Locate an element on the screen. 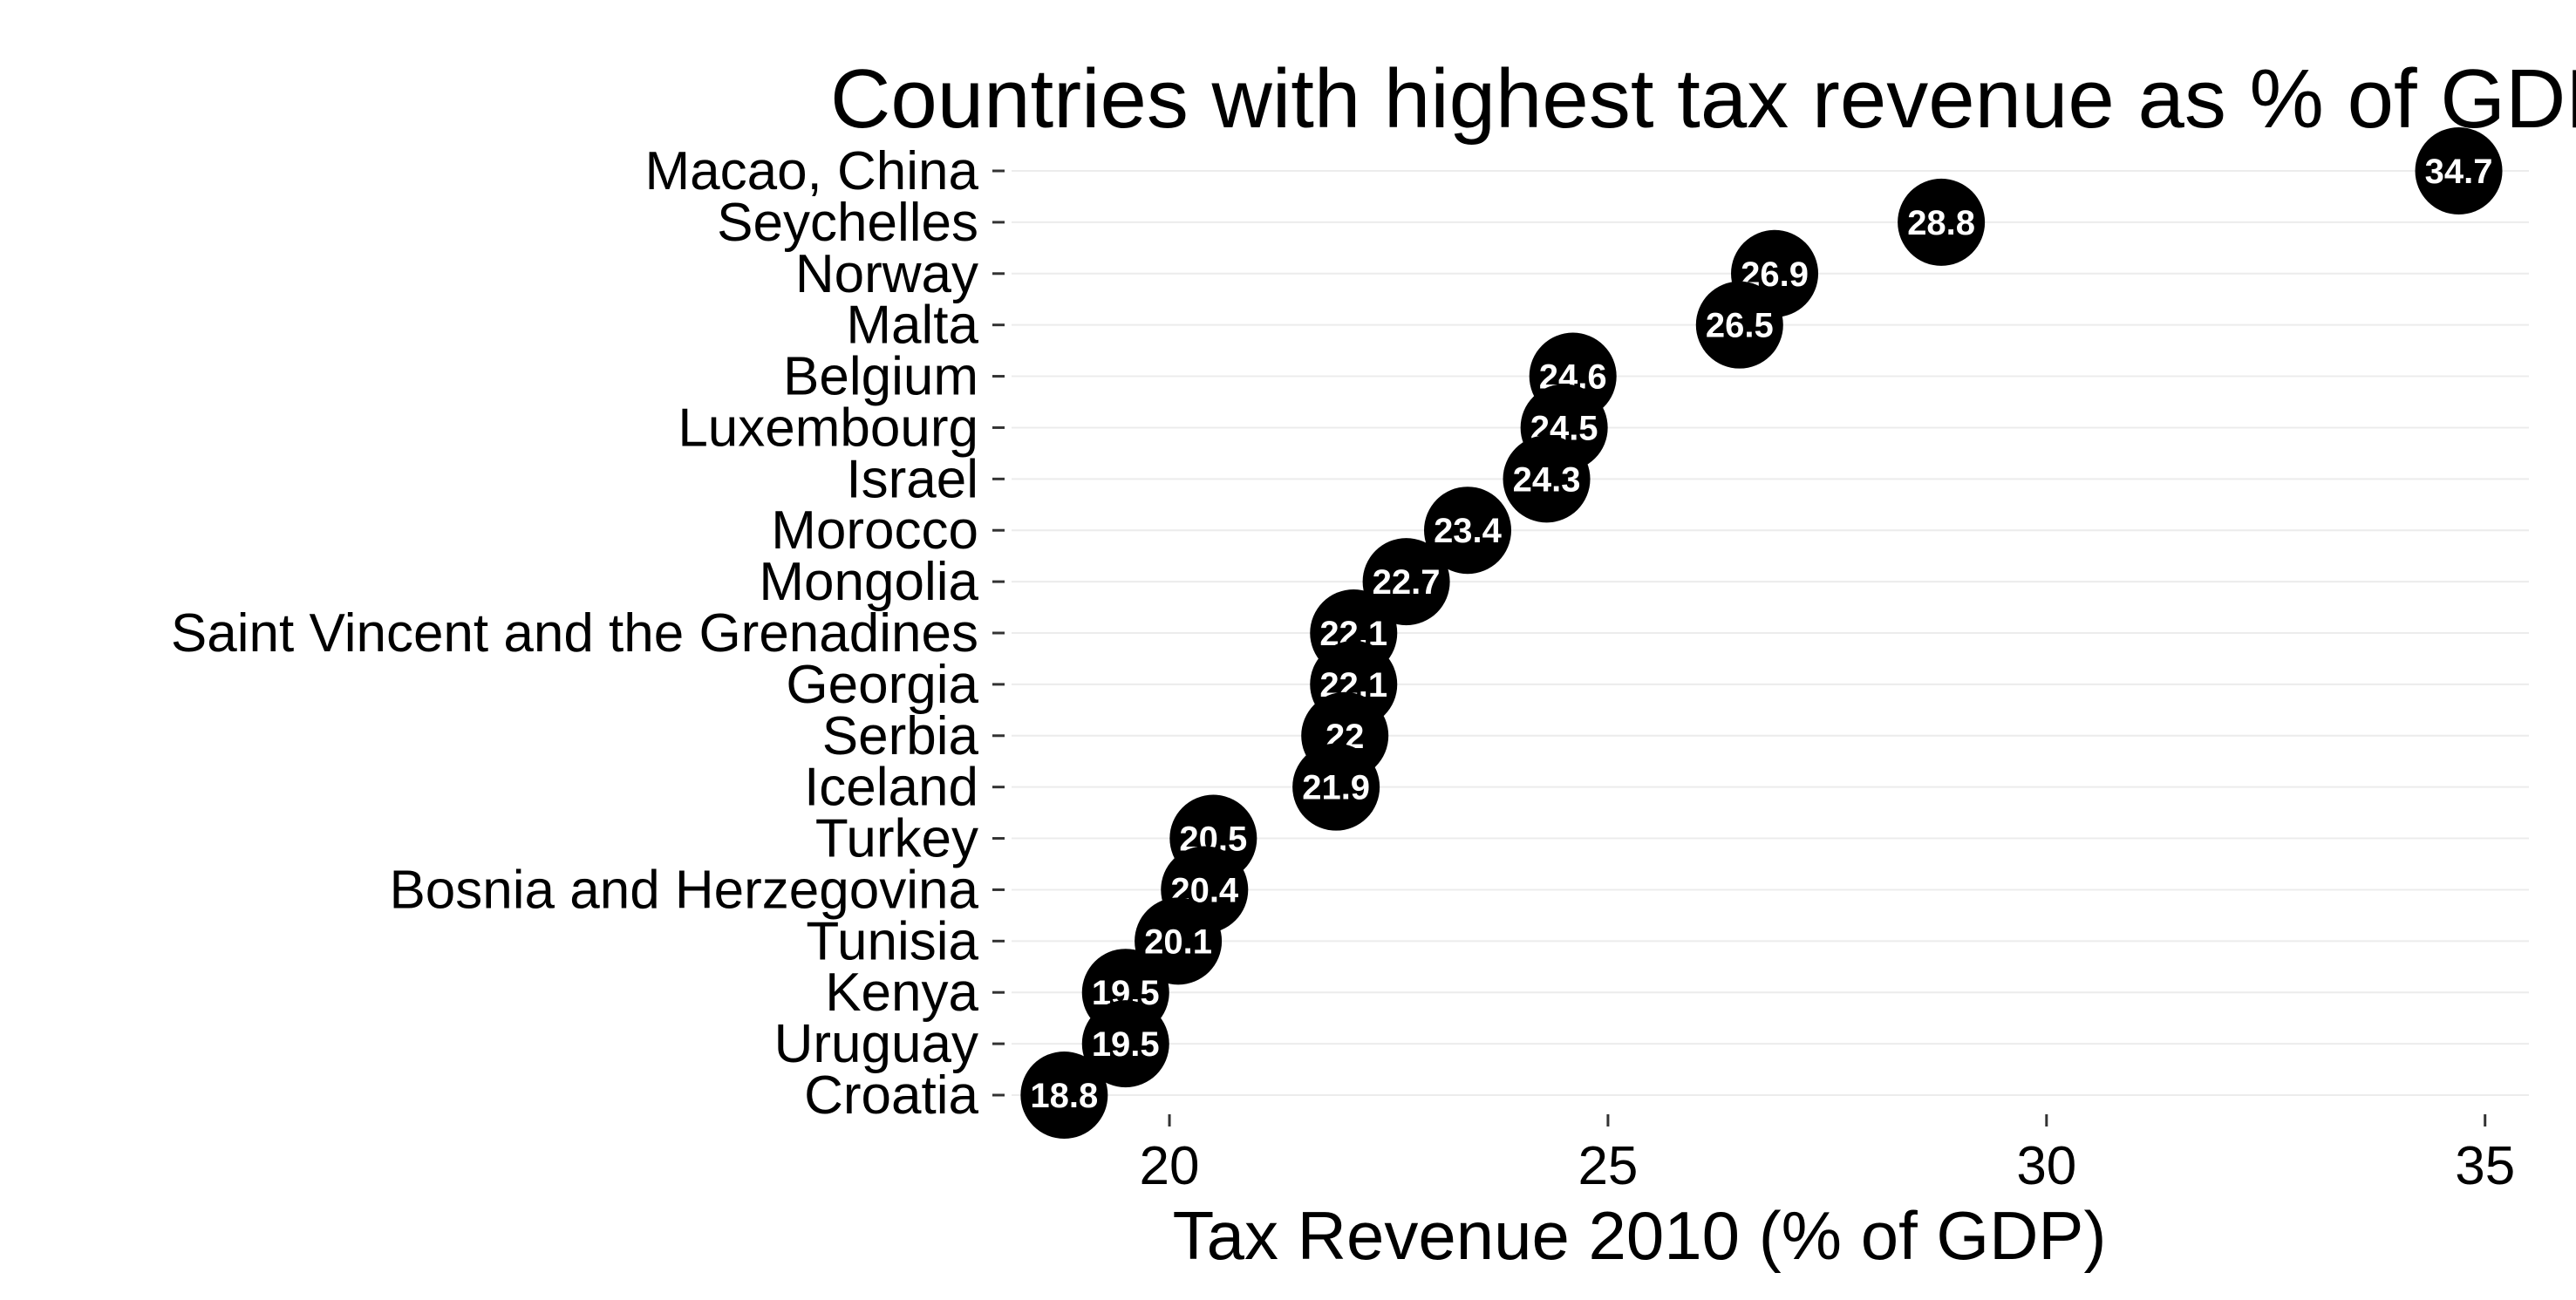  data-label: 24.3 is located at coordinates (1547, 479).